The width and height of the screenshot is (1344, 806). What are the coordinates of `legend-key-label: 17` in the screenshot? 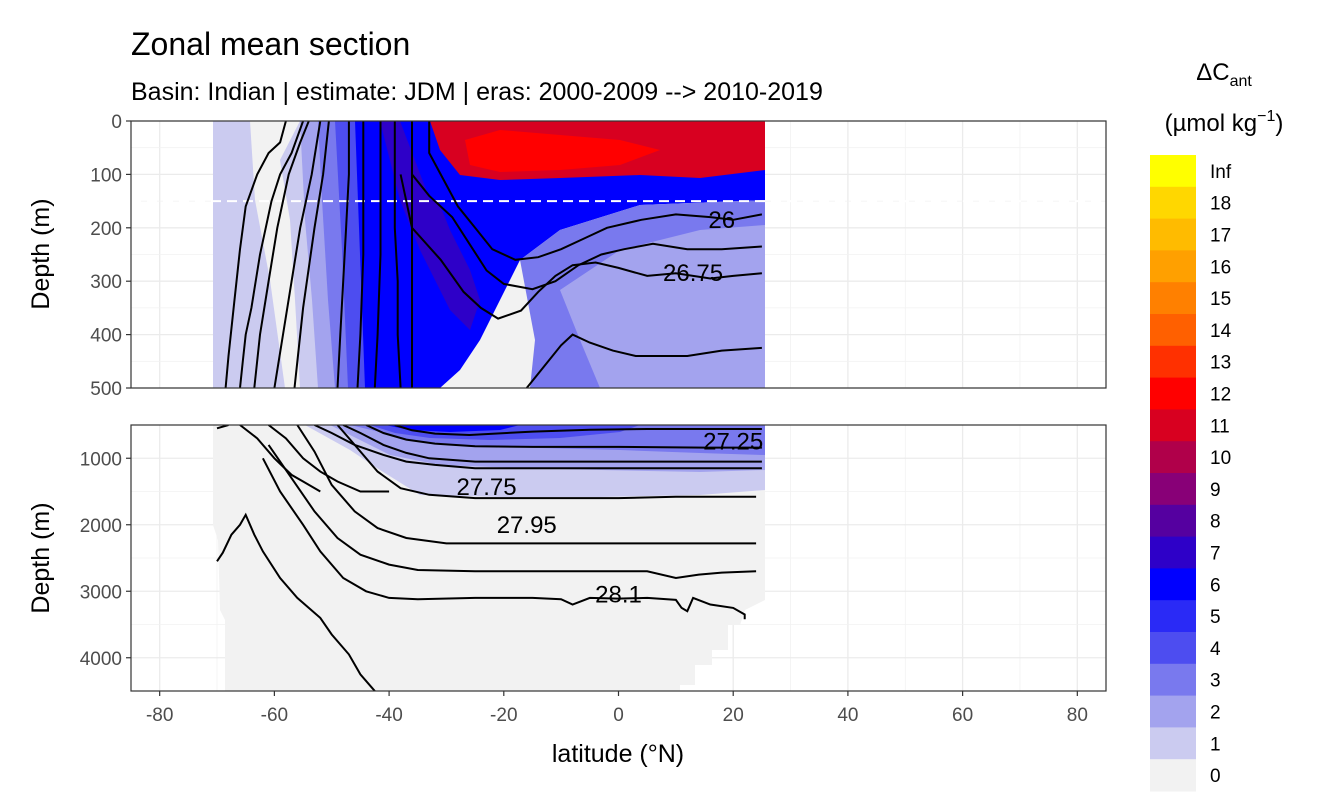 It's located at (1220, 236).